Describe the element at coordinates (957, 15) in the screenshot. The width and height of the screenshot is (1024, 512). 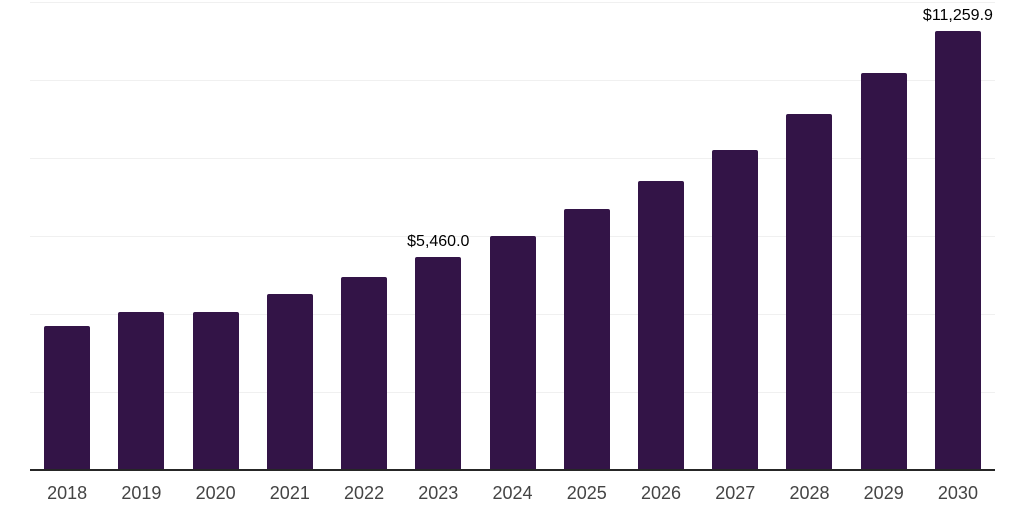
I see `data-label: $11,259.9` at that location.